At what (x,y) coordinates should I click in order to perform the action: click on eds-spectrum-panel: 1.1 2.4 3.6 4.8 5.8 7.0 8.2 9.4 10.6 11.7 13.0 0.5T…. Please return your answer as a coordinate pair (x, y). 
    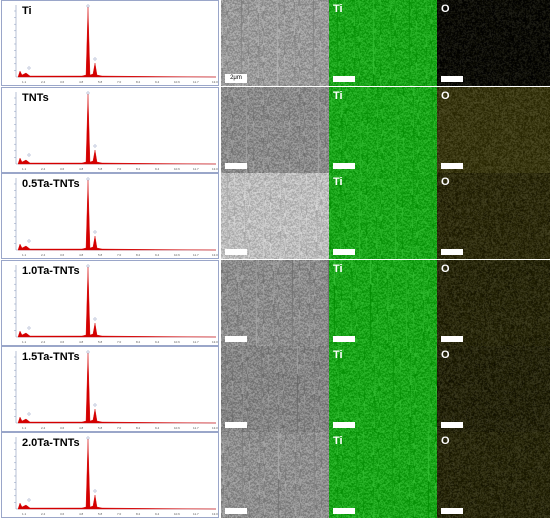
    Looking at the image, I should click on (110, 216).